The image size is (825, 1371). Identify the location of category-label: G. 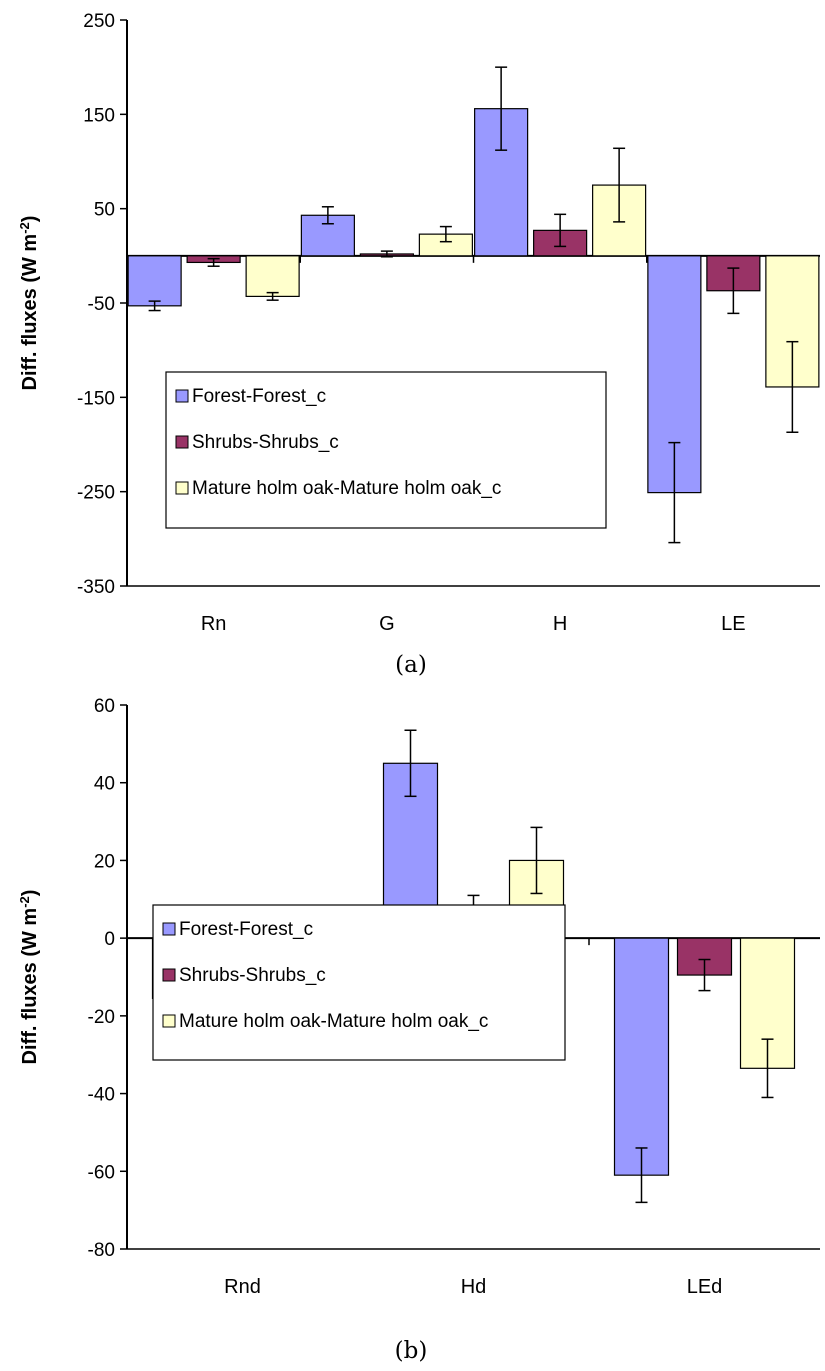
(387, 624).